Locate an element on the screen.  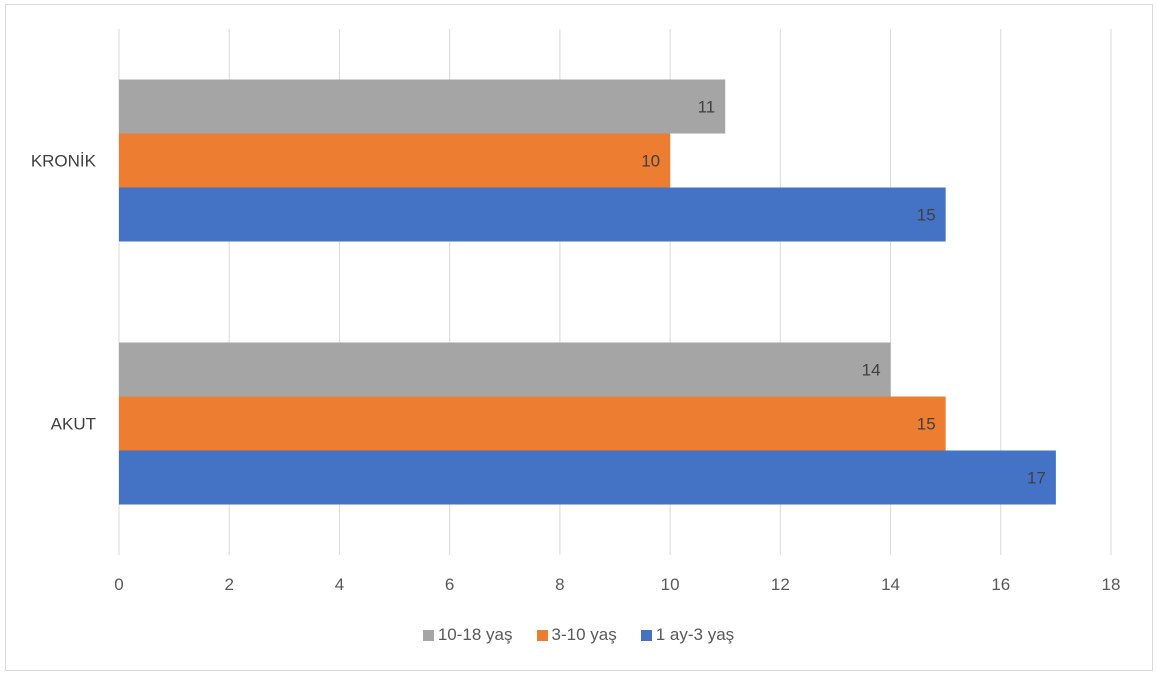
data-label: 14 is located at coordinates (871, 370).